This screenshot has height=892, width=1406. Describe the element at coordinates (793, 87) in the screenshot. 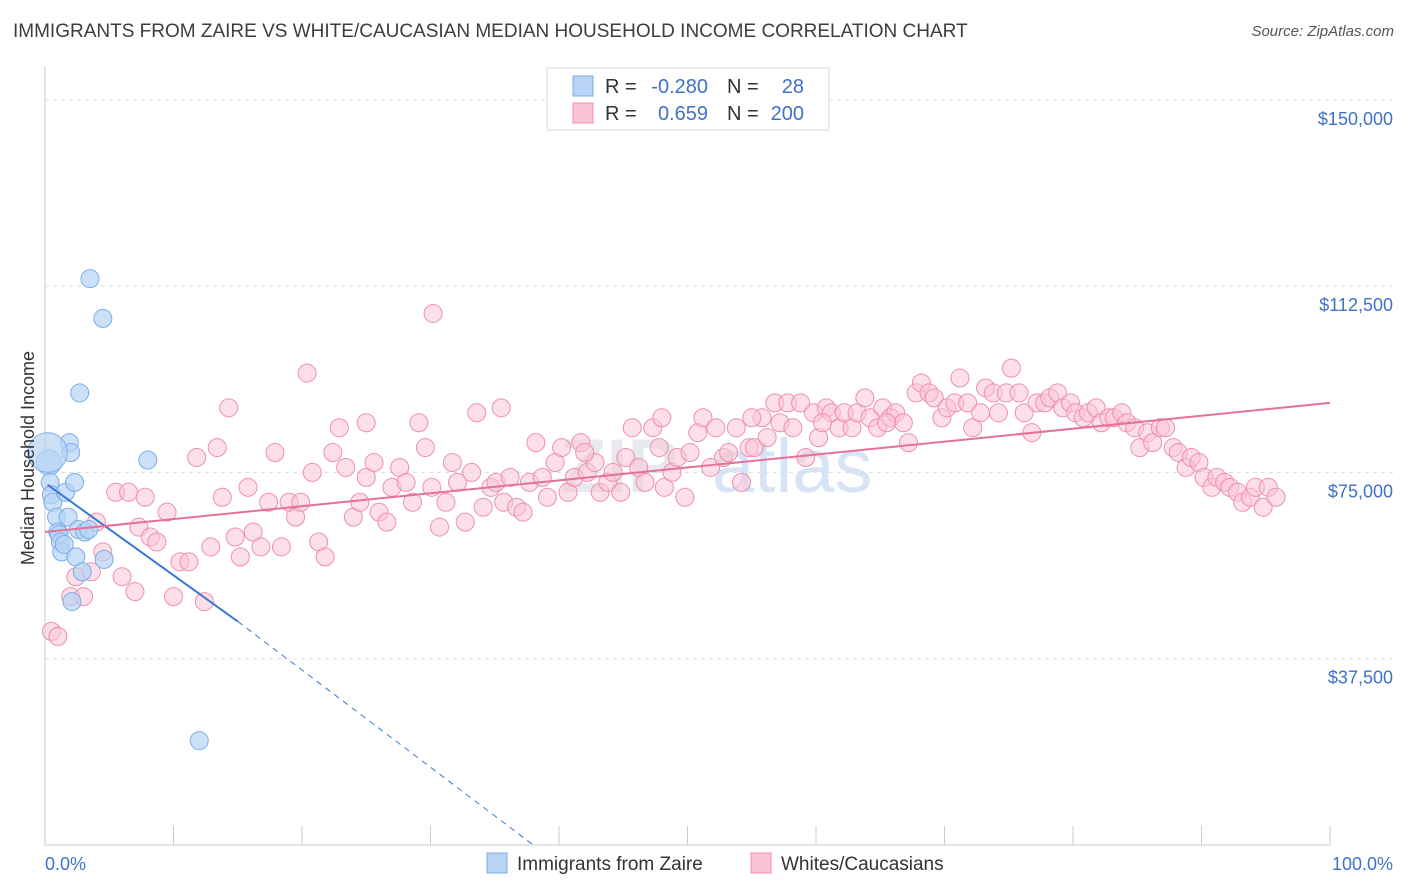

I see `legend-n-value-zaire: 28` at that location.